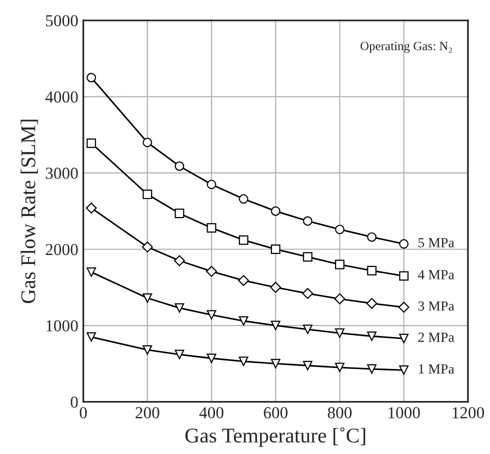  I want to click on x-tick-label: 800, so click(340, 412).